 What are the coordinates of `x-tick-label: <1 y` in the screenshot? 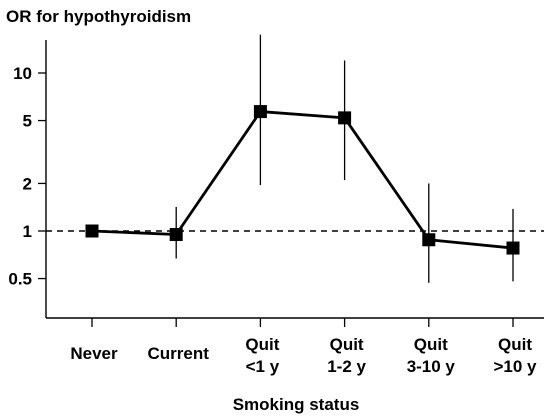 It's located at (263, 366).